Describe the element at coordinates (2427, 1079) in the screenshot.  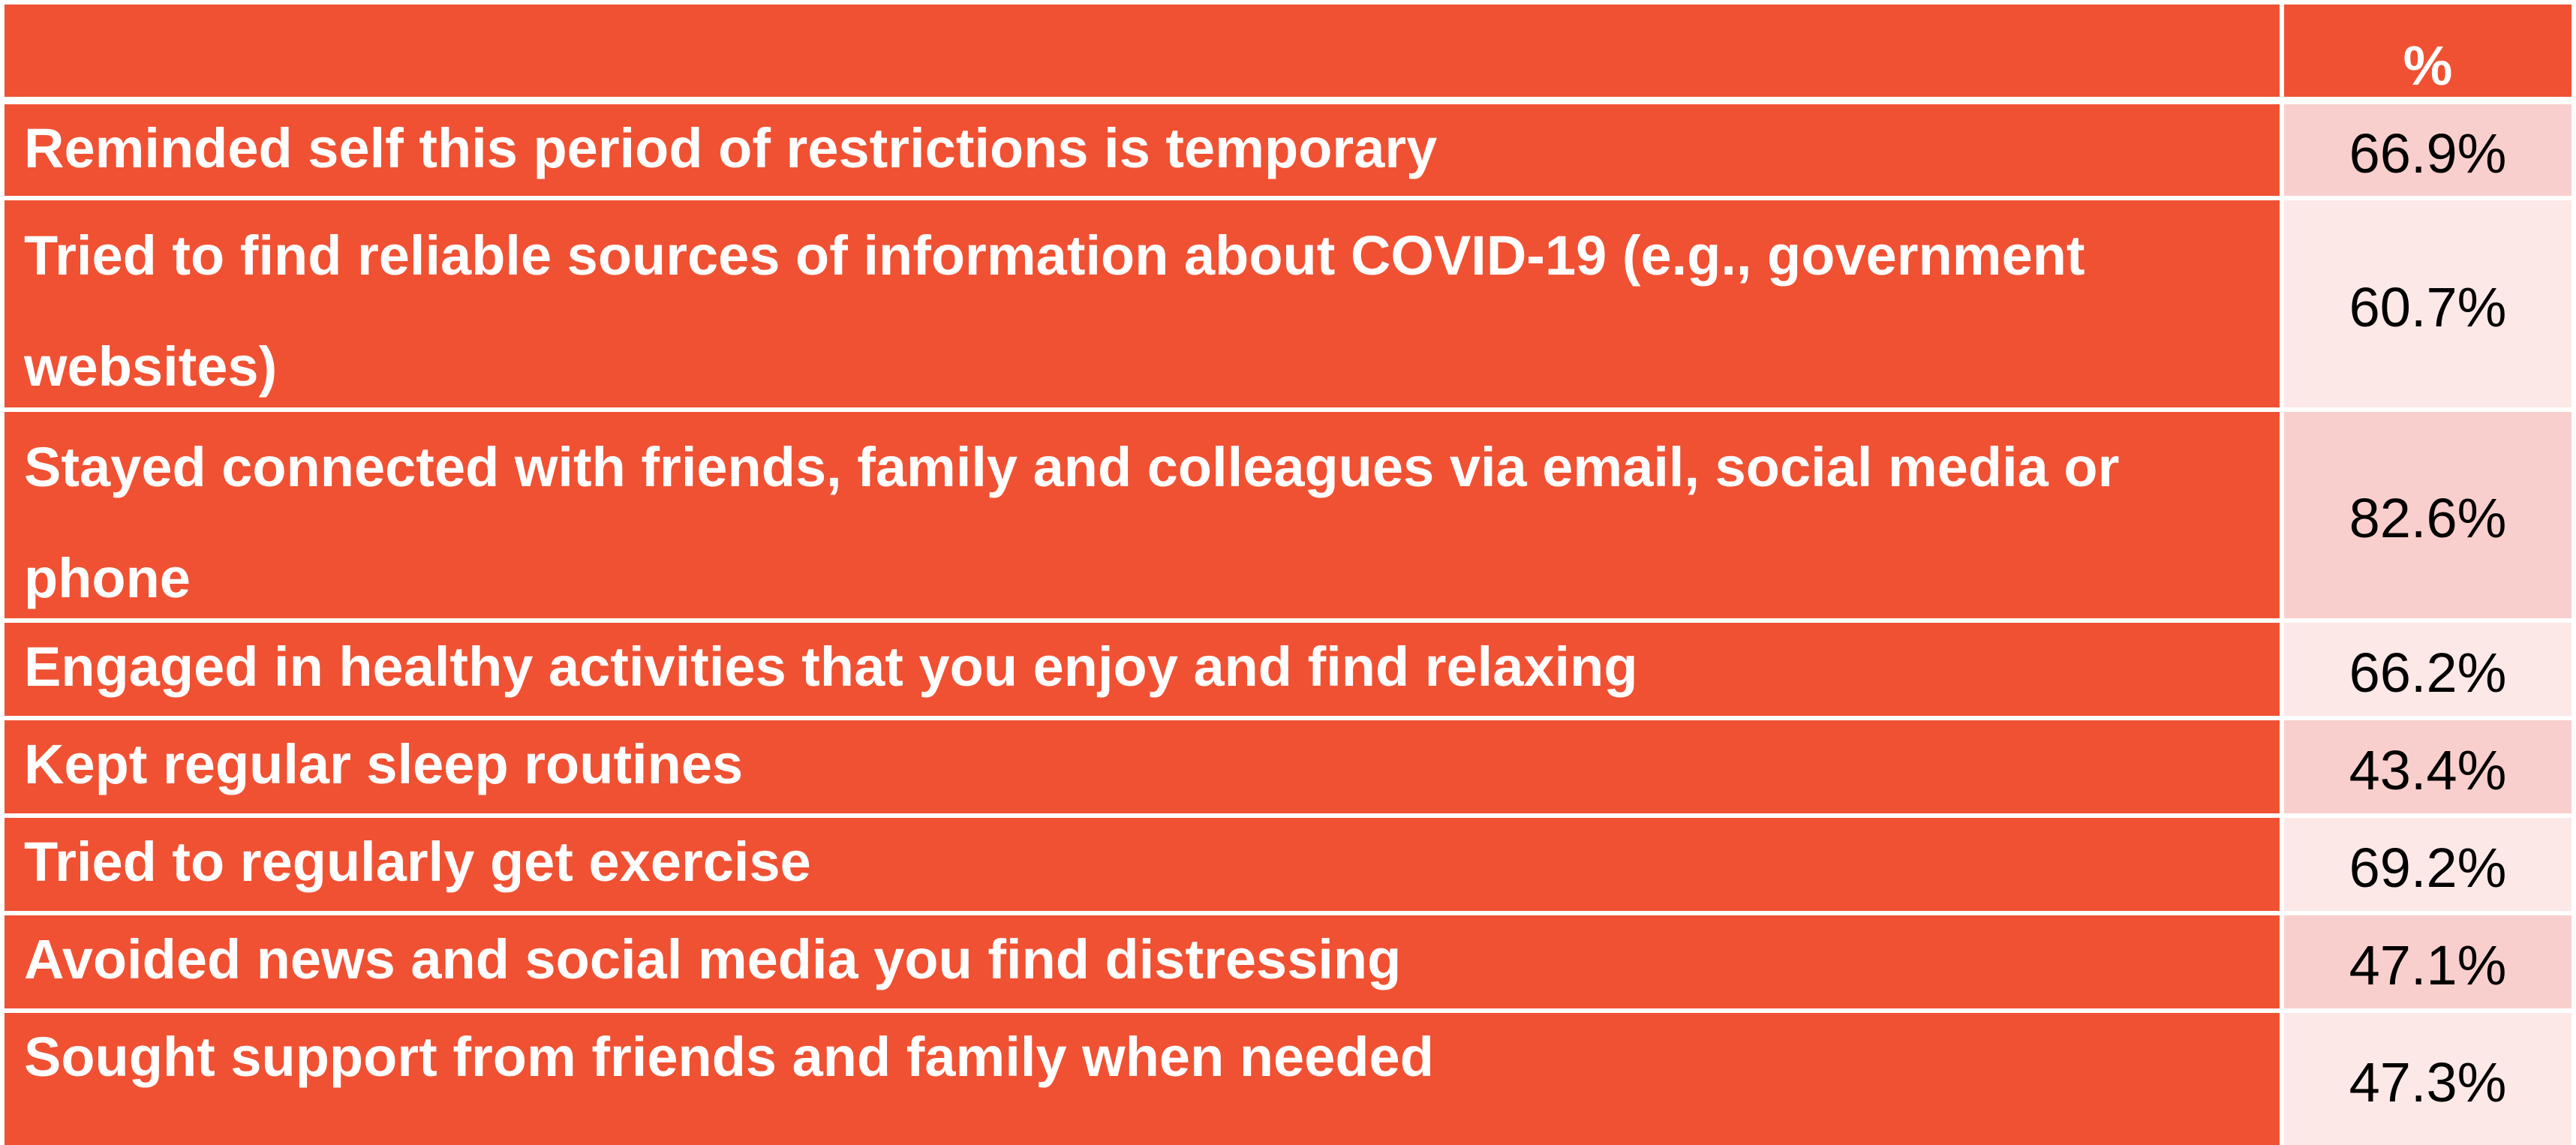
I see `row-value: 47.3%` at that location.